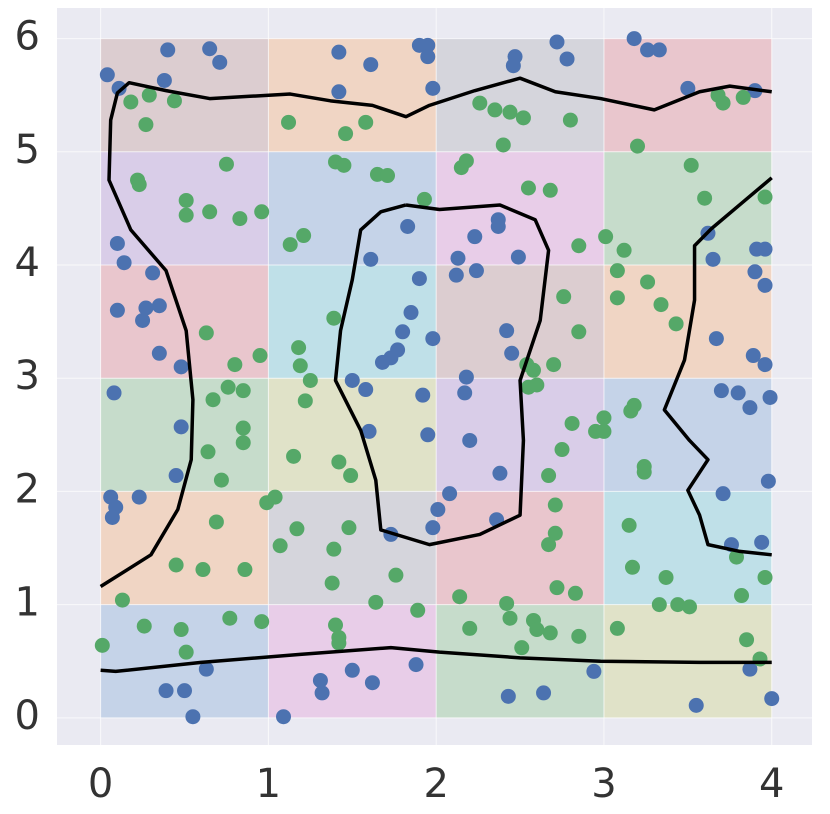 The width and height of the screenshot is (830, 814). Describe the element at coordinates (603, 784) in the screenshot. I see `x-tick-label: 3` at that location.